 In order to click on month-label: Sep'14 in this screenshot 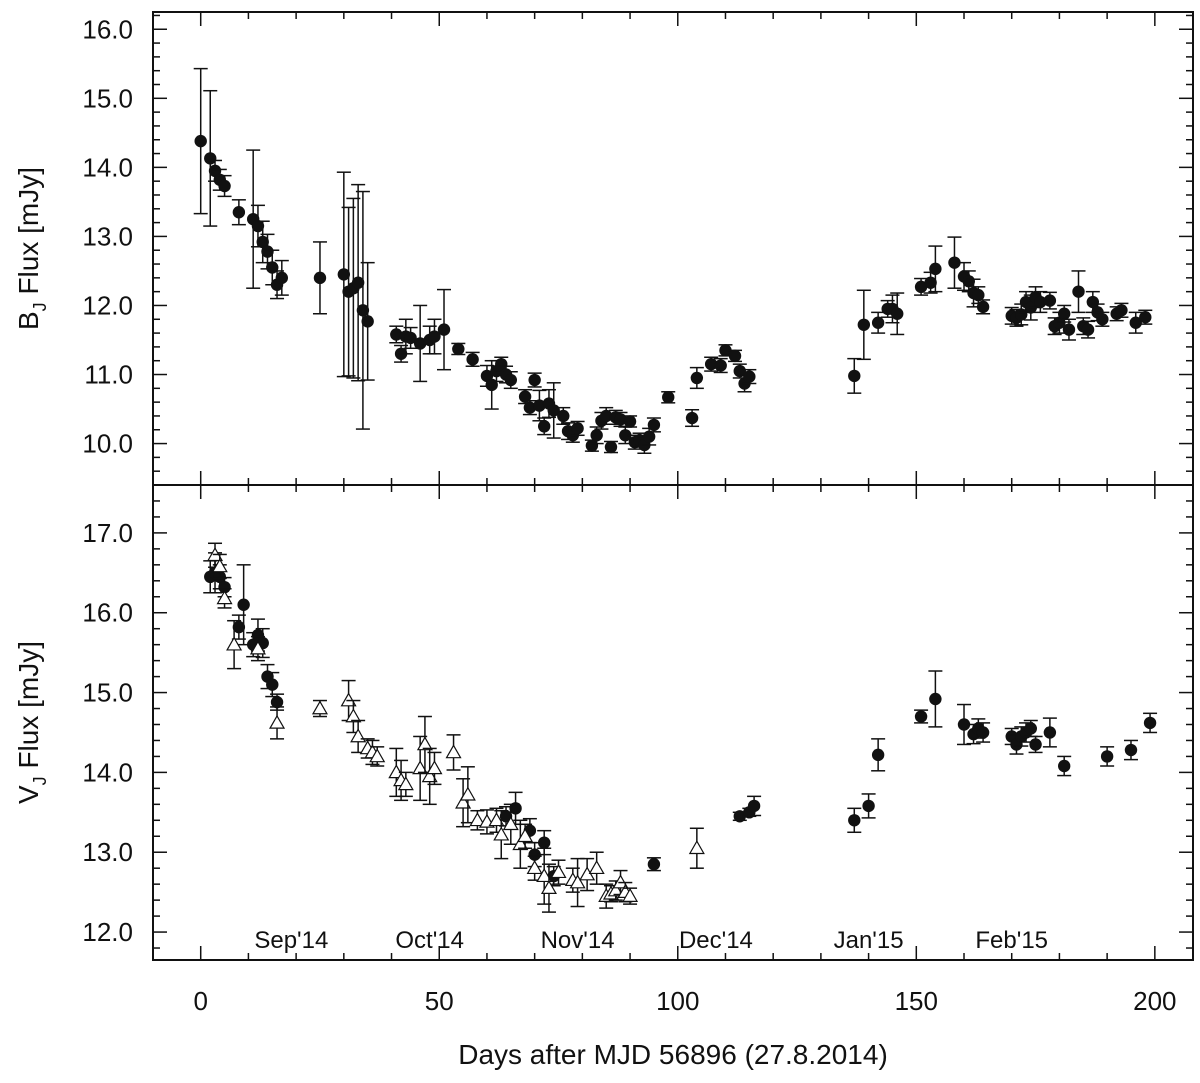, I will do `click(291, 940)`.